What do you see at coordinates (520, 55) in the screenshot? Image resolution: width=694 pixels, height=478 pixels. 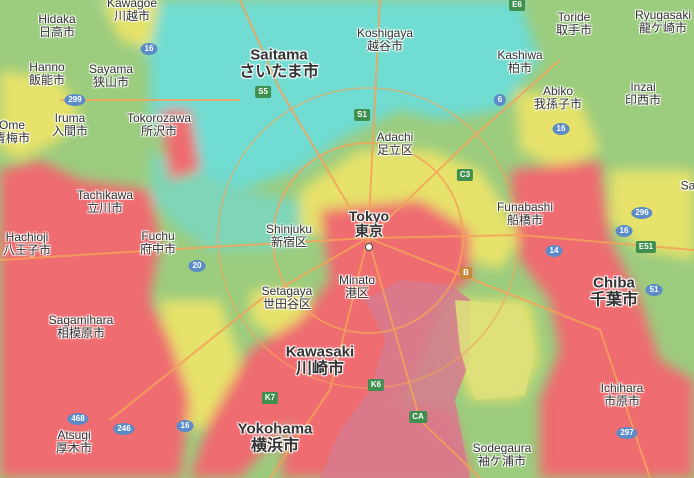 I see `city-name-en: Kashiwa` at bounding box center [520, 55].